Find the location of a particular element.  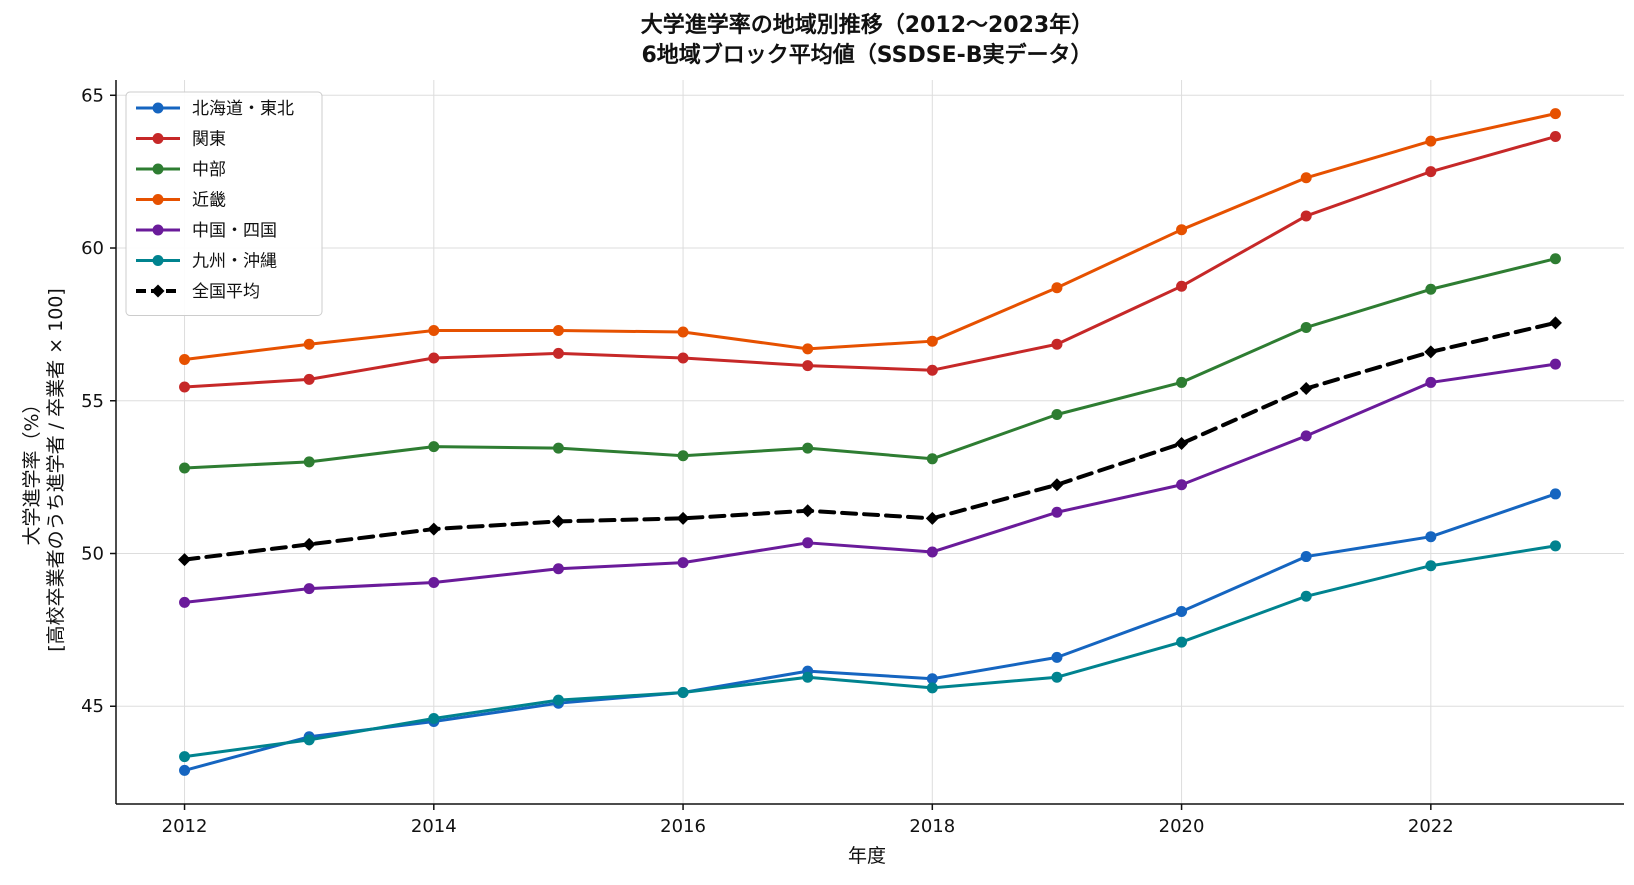

legend-entry: 中部 is located at coordinates (181, 170).